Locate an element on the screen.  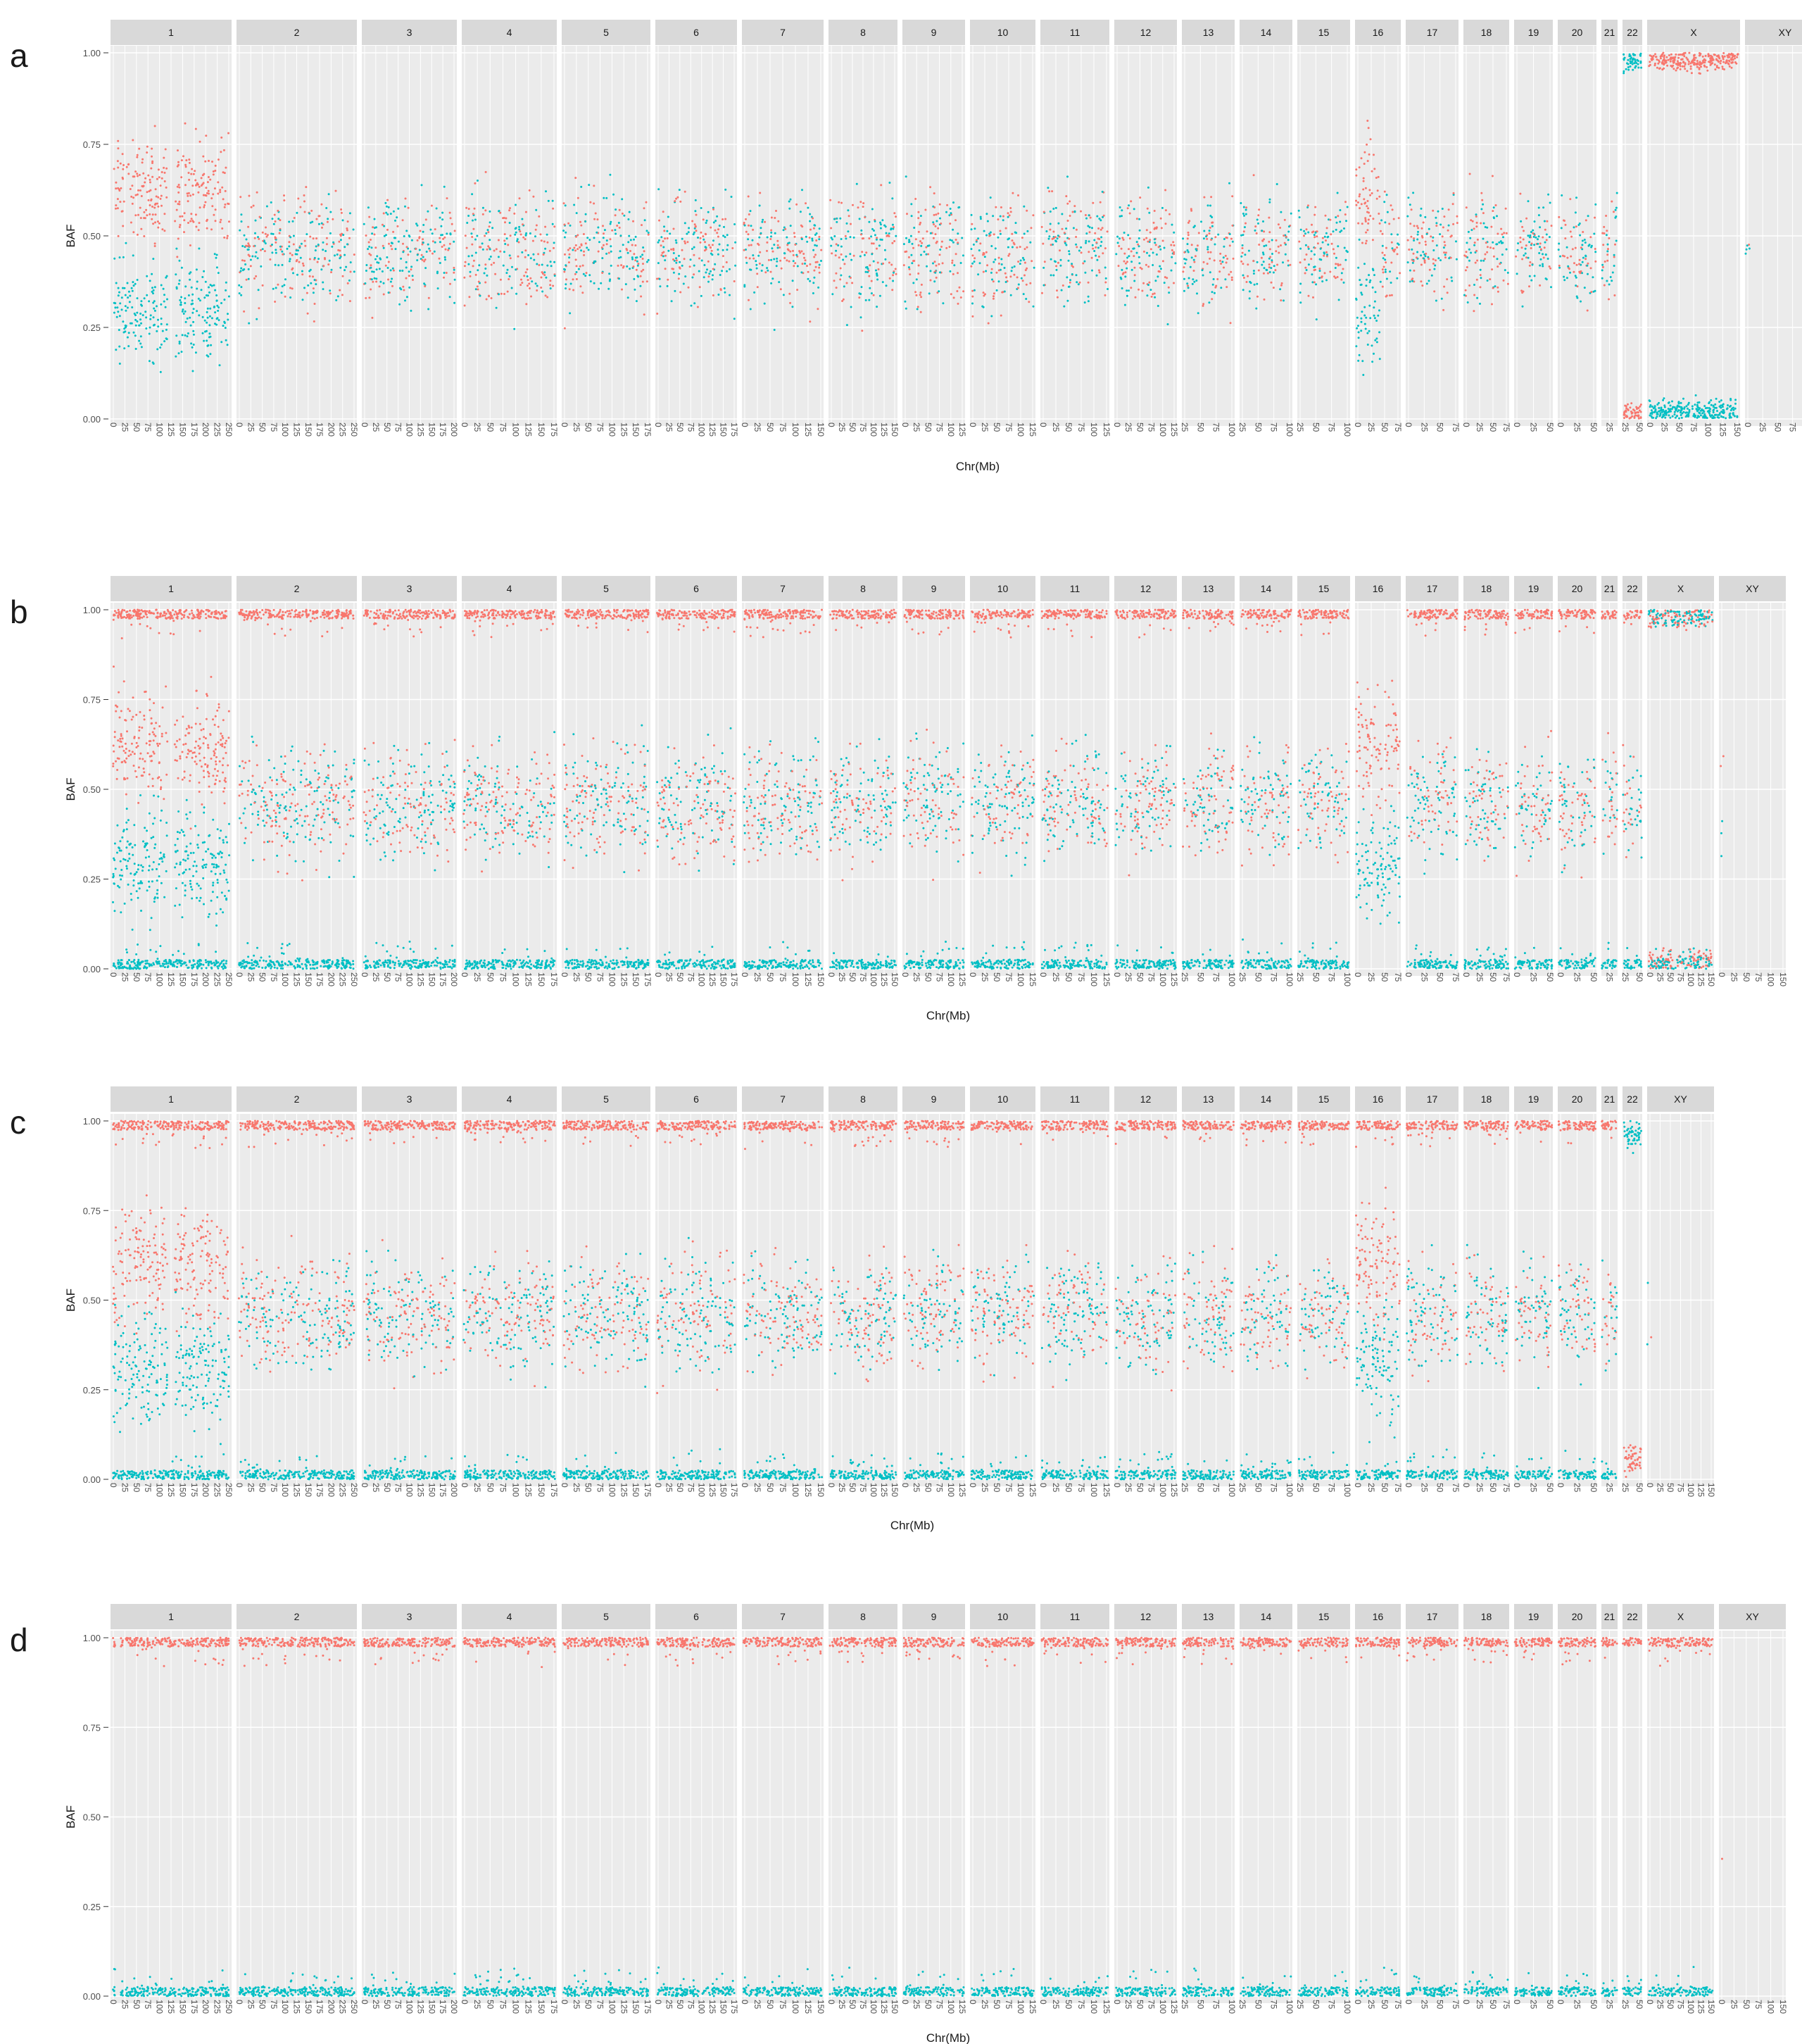
x-tick-label: 175 is located at coordinates (443, 430).